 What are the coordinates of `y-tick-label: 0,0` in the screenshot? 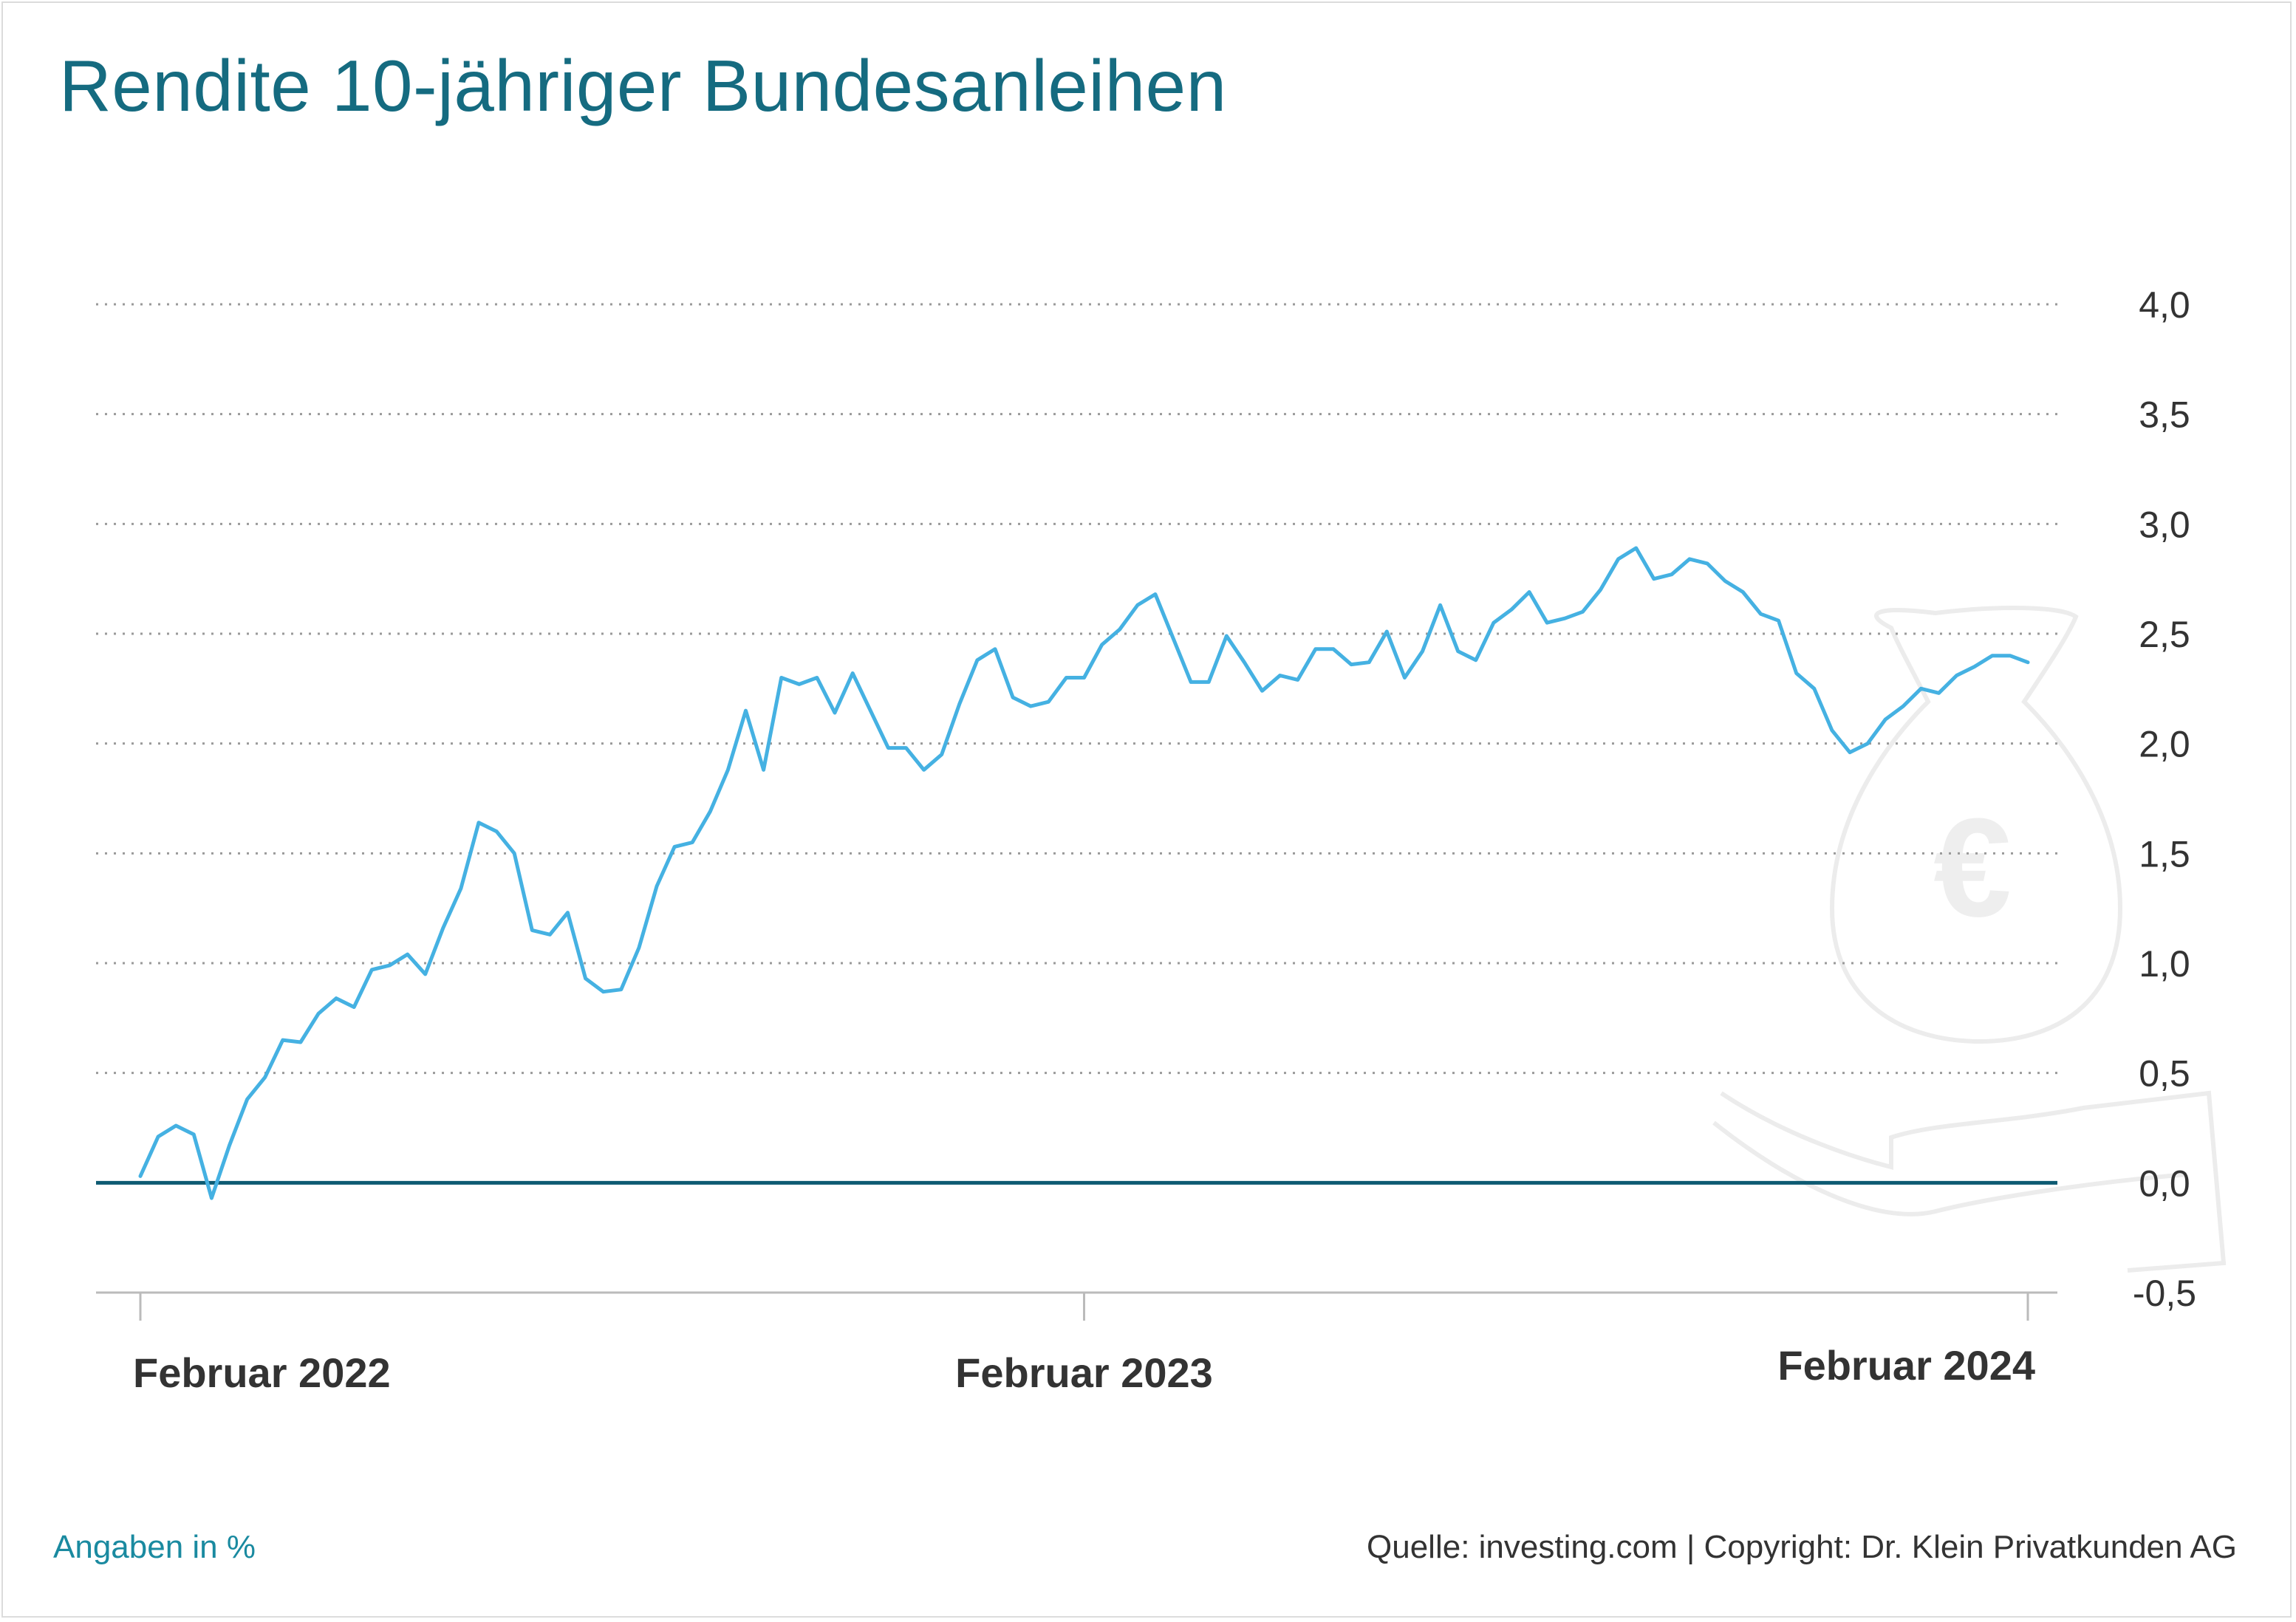 It's located at (2164, 1183).